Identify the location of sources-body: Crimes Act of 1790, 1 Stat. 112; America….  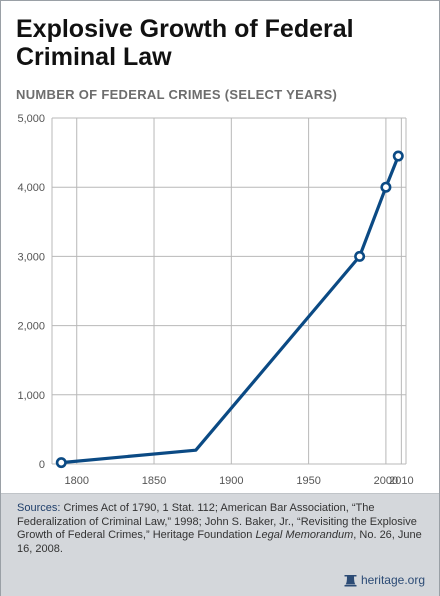
(217, 521).